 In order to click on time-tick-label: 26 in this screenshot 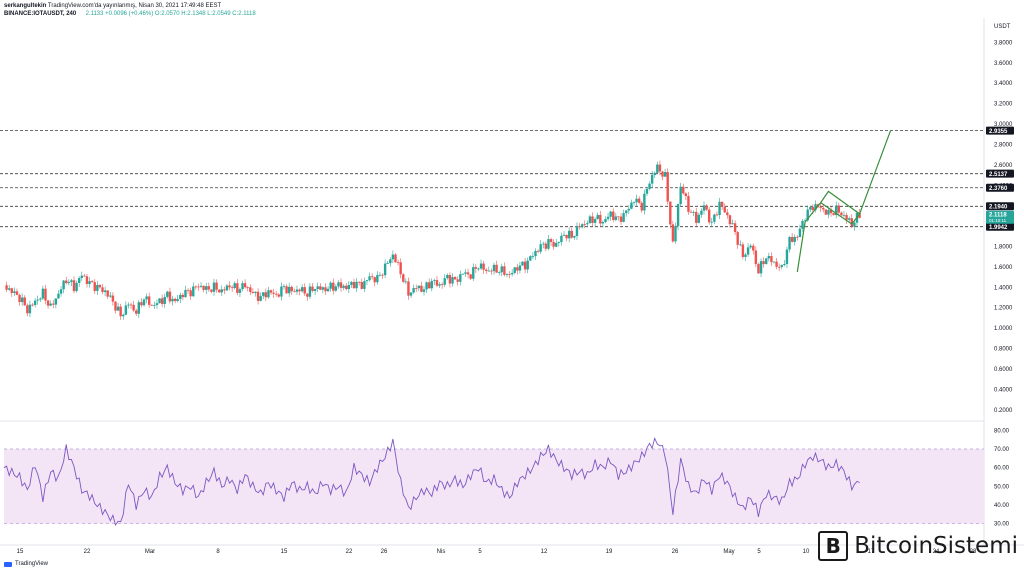, I will do `click(675, 552)`.